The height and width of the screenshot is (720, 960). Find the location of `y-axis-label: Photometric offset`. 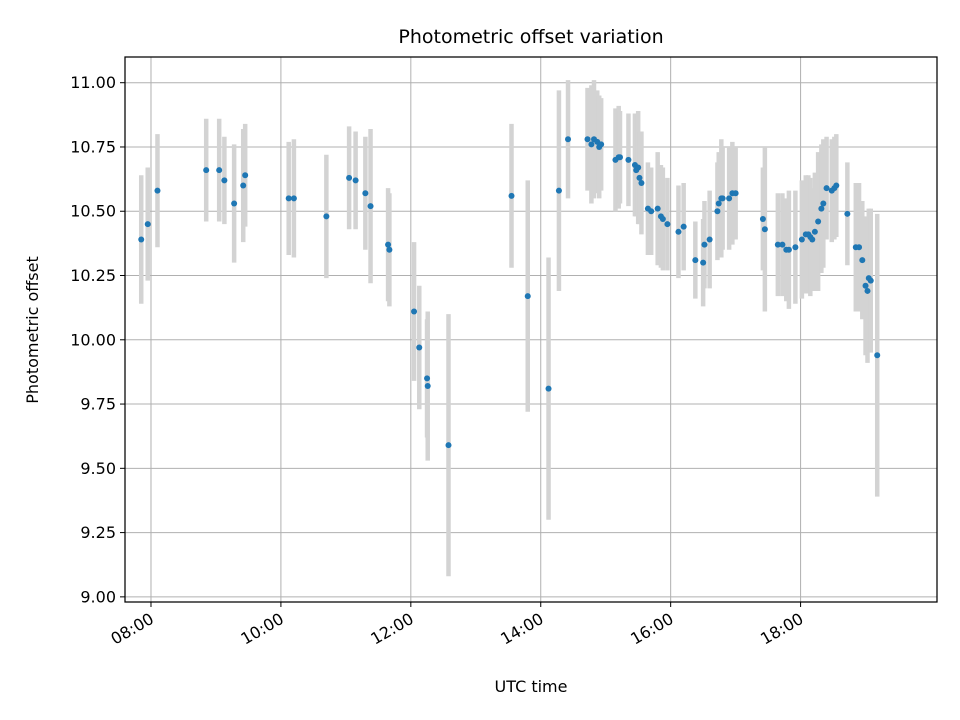

y-axis-label: Photometric offset is located at coordinates (32, 330).